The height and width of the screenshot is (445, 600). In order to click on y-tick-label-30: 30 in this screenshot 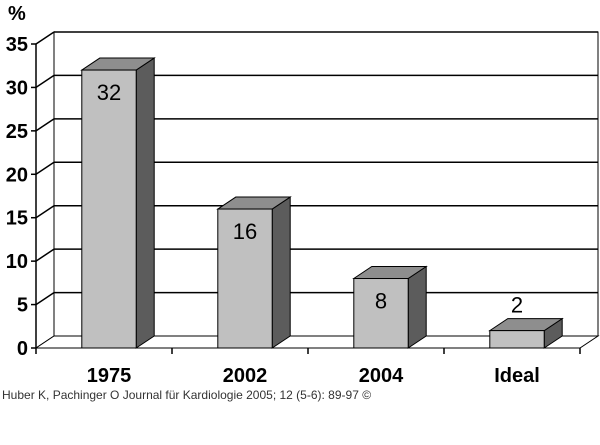, I will do `click(17, 88)`.